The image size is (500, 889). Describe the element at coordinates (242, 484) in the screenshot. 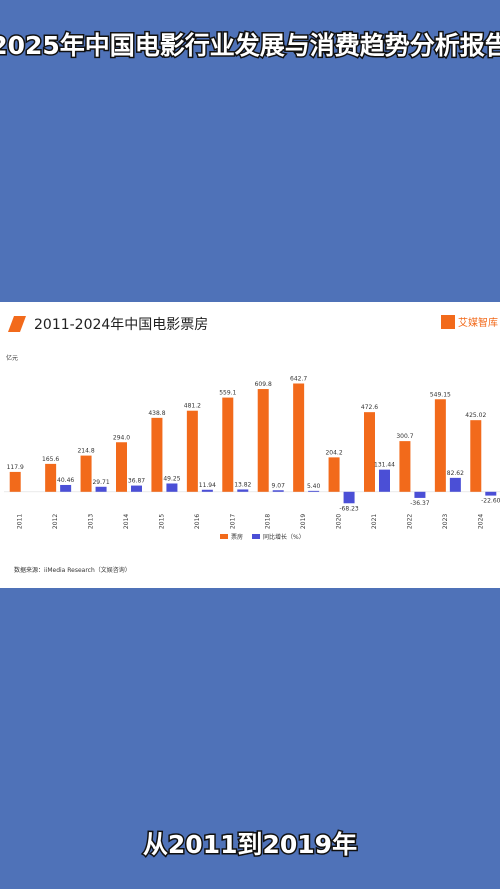

I see `value-label: 13.82` at that location.